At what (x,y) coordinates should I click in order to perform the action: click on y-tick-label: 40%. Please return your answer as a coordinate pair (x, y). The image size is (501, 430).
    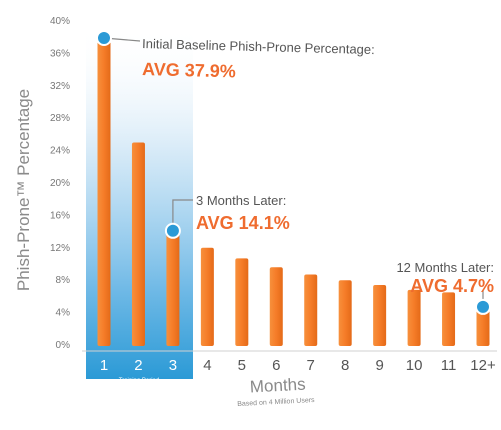
    Looking at the image, I should click on (60, 21).